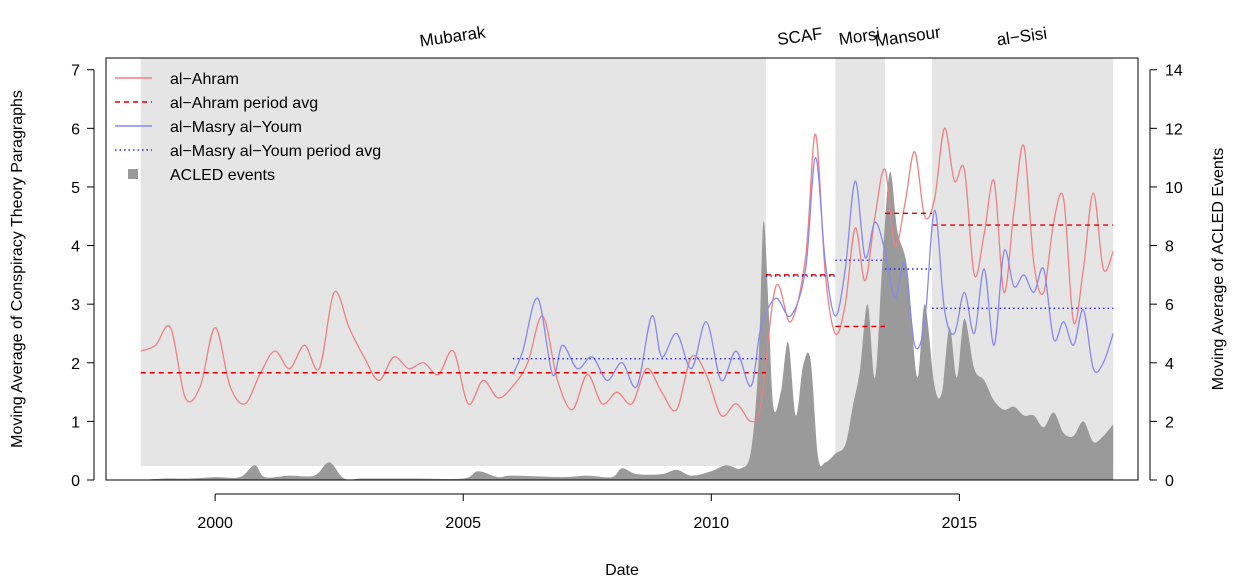 The height and width of the screenshot is (579, 1233). What do you see at coordinates (622, 570) in the screenshot?
I see `x-axis-title: Date` at bounding box center [622, 570].